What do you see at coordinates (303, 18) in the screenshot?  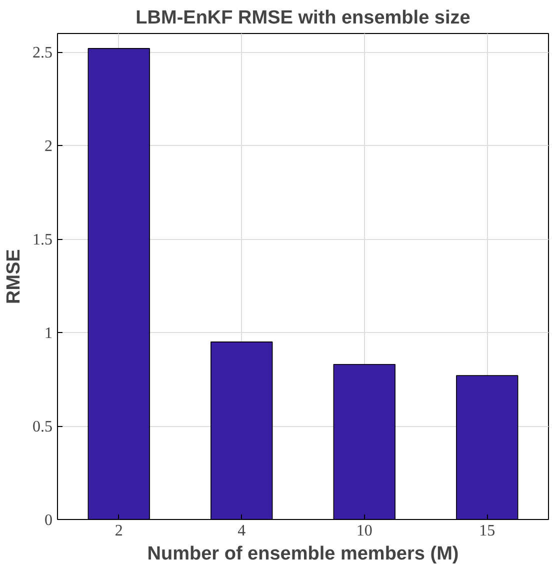 I see `chart-title: LBM-EnKF RMSE with ensemble size` at bounding box center [303, 18].